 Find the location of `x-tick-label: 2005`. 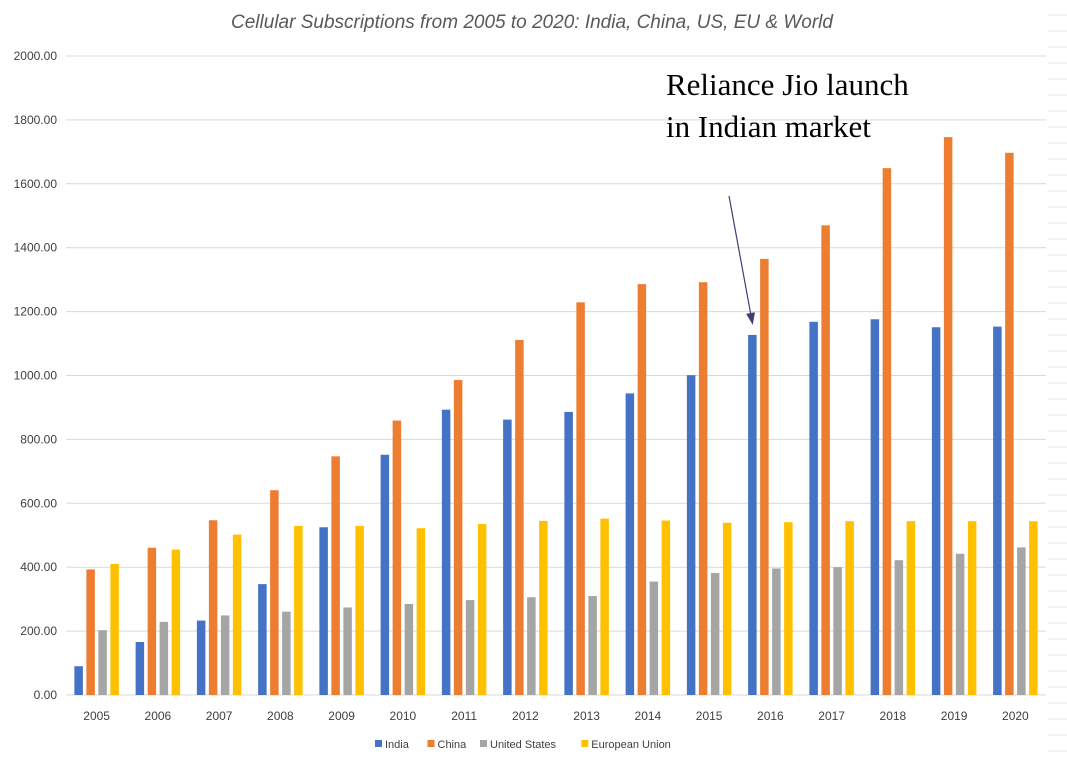

x-tick-label: 2005 is located at coordinates (96, 716).